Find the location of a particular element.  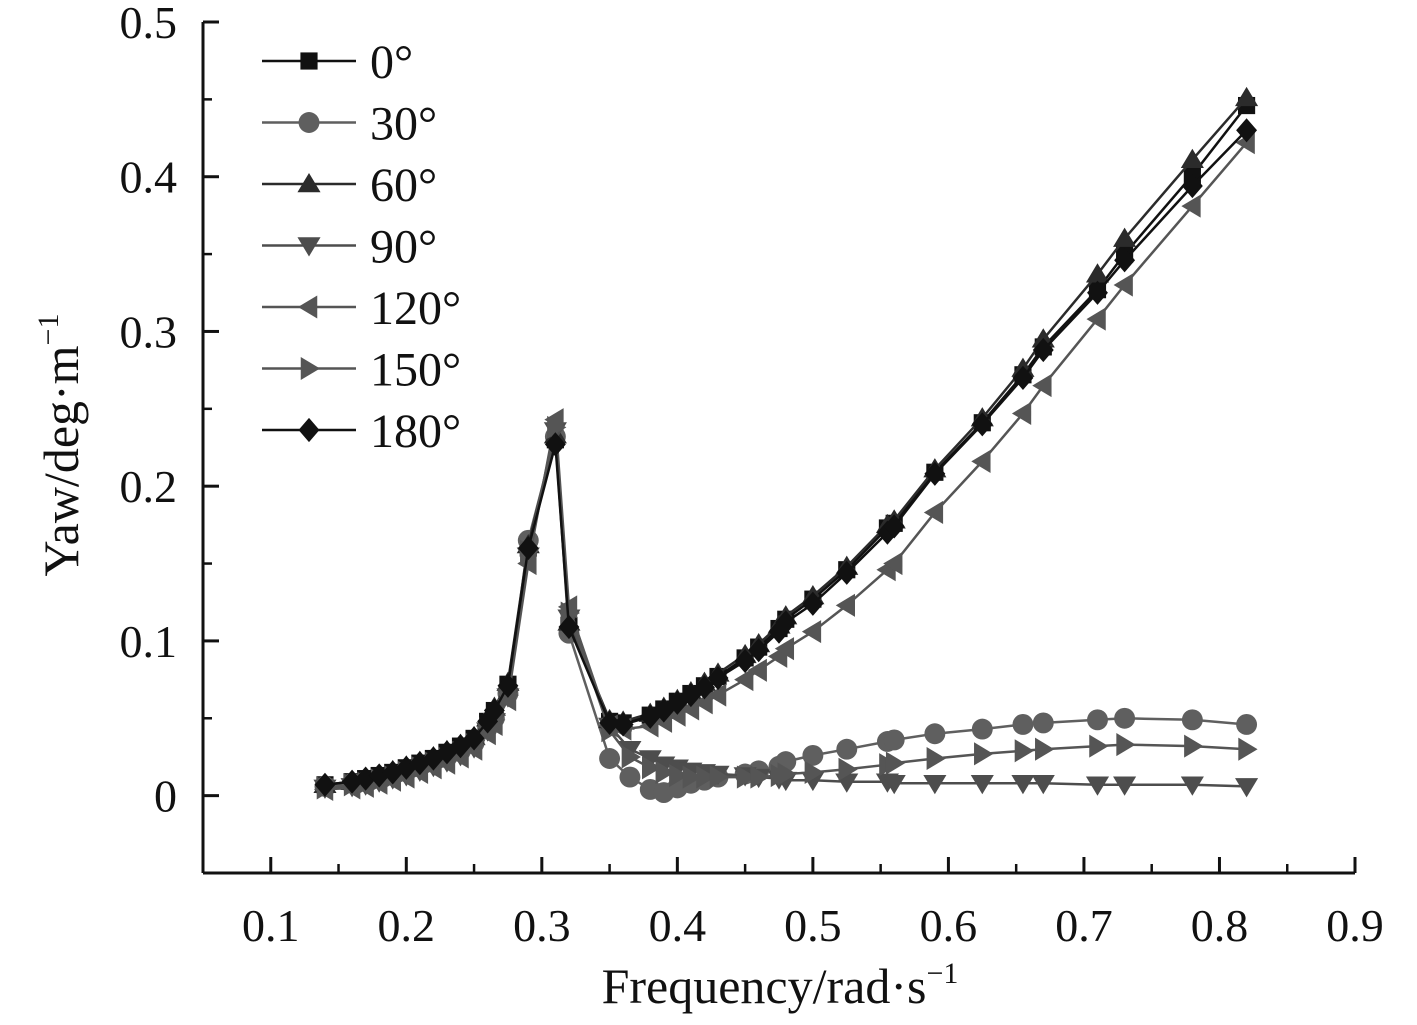

y-axis-title: Yaw/deg·m−1 is located at coordinates (60, 445).